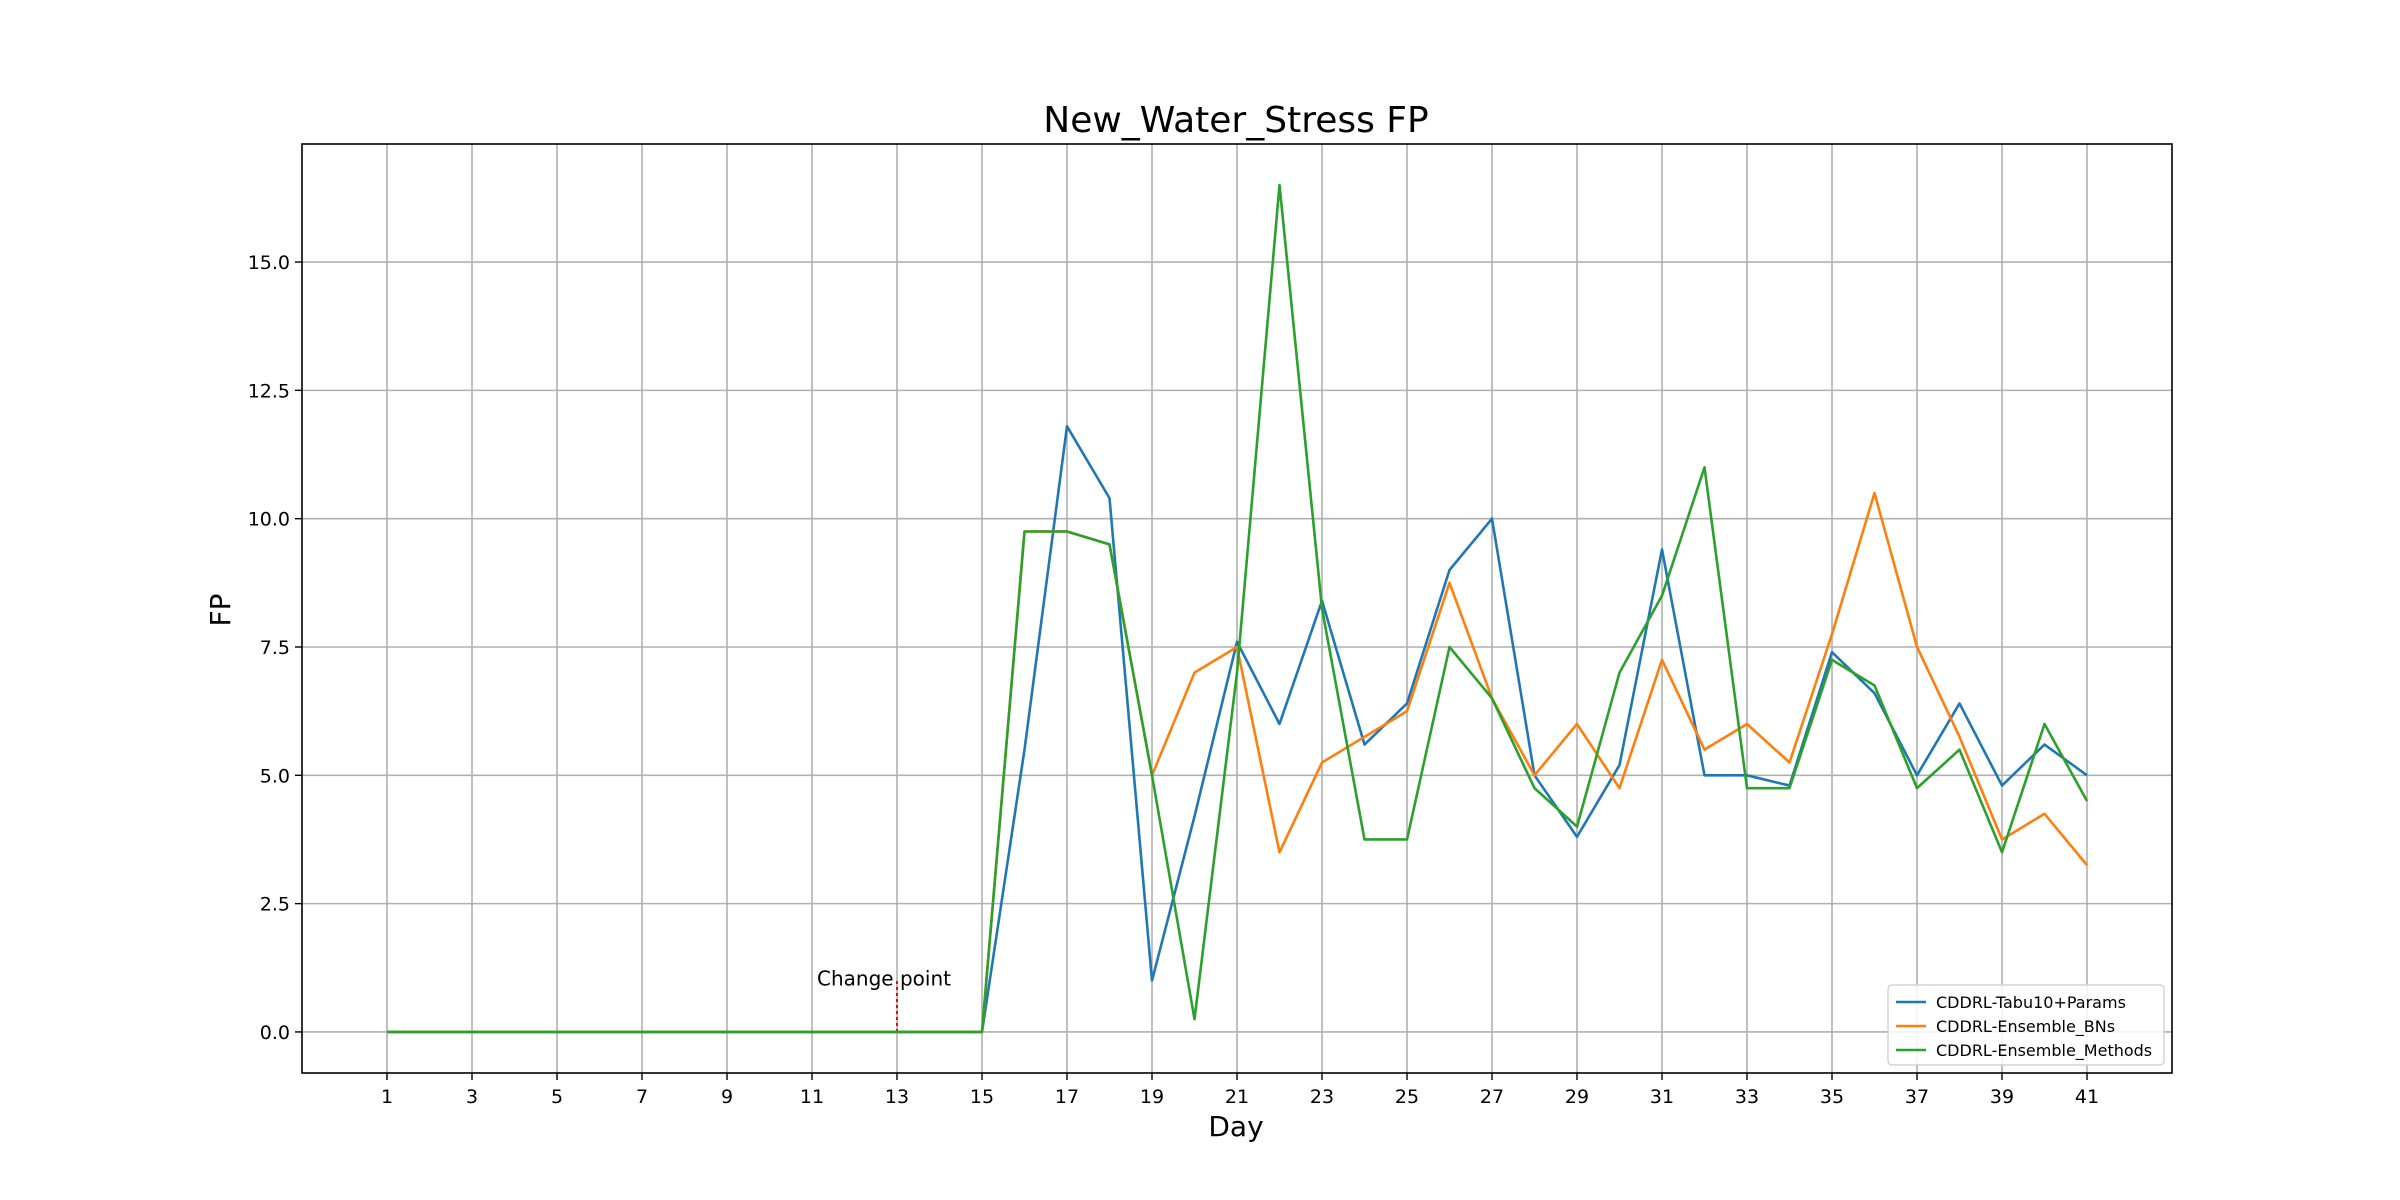 The height and width of the screenshot is (1200, 2400). Describe the element at coordinates (275, 905) in the screenshot. I see `y-tick-label: 2.5` at that location.